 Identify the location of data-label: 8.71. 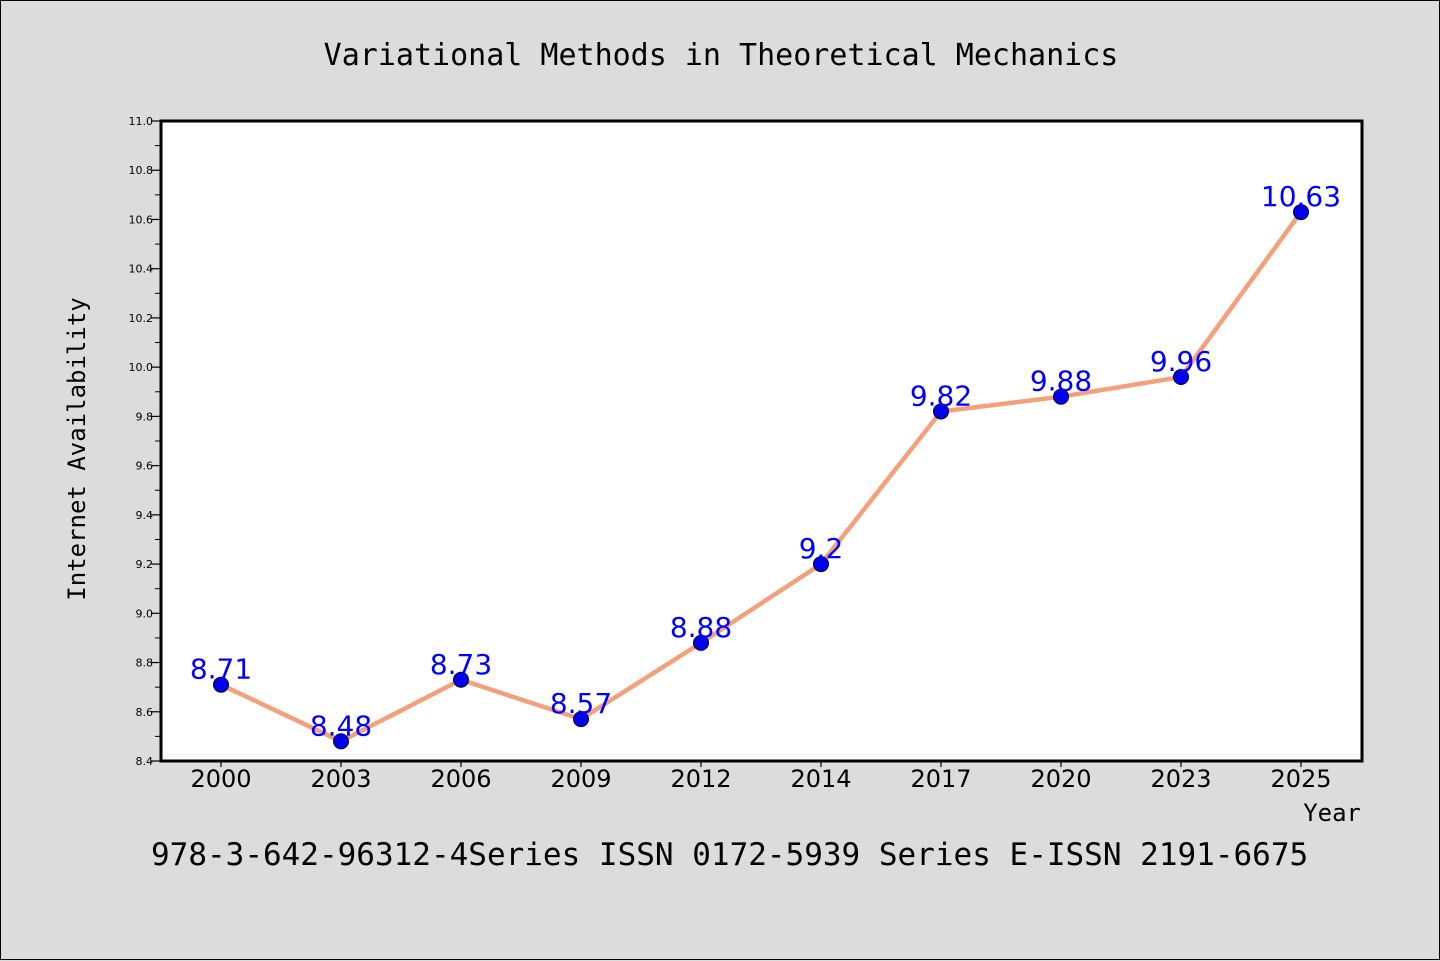
(221, 669).